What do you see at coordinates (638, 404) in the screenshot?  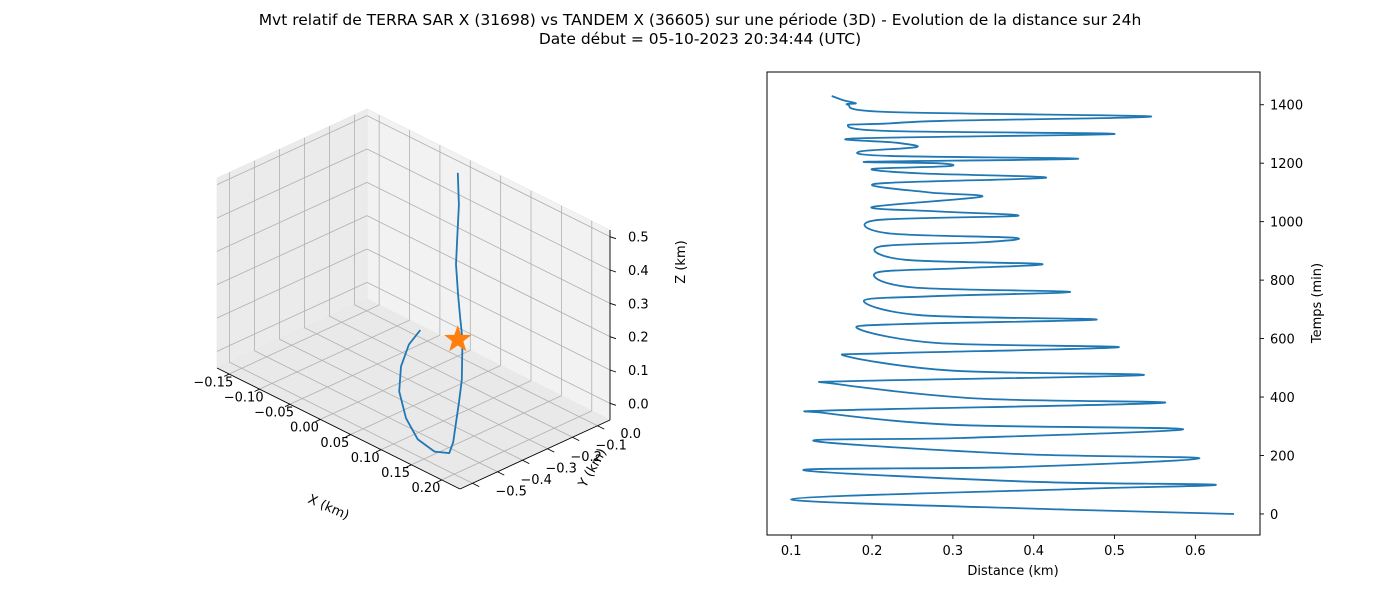 I see `tick-label-z: 0.0` at bounding box center [638, 404].